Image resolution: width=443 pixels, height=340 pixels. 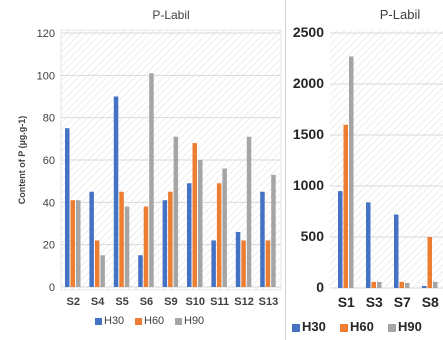 I want to click on chart-1-y-tick-label: 120, so click(x=46, y=34).